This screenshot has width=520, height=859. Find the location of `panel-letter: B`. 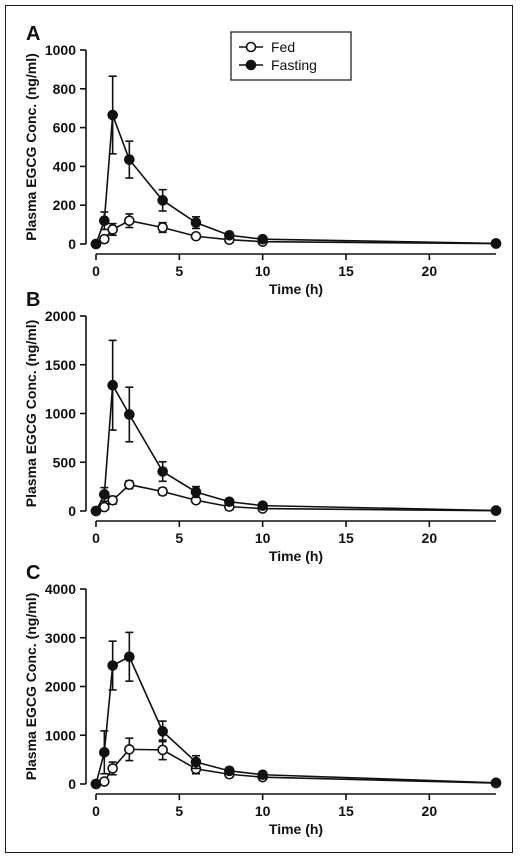

panel-letter: B is located at coordinates (33, 300).